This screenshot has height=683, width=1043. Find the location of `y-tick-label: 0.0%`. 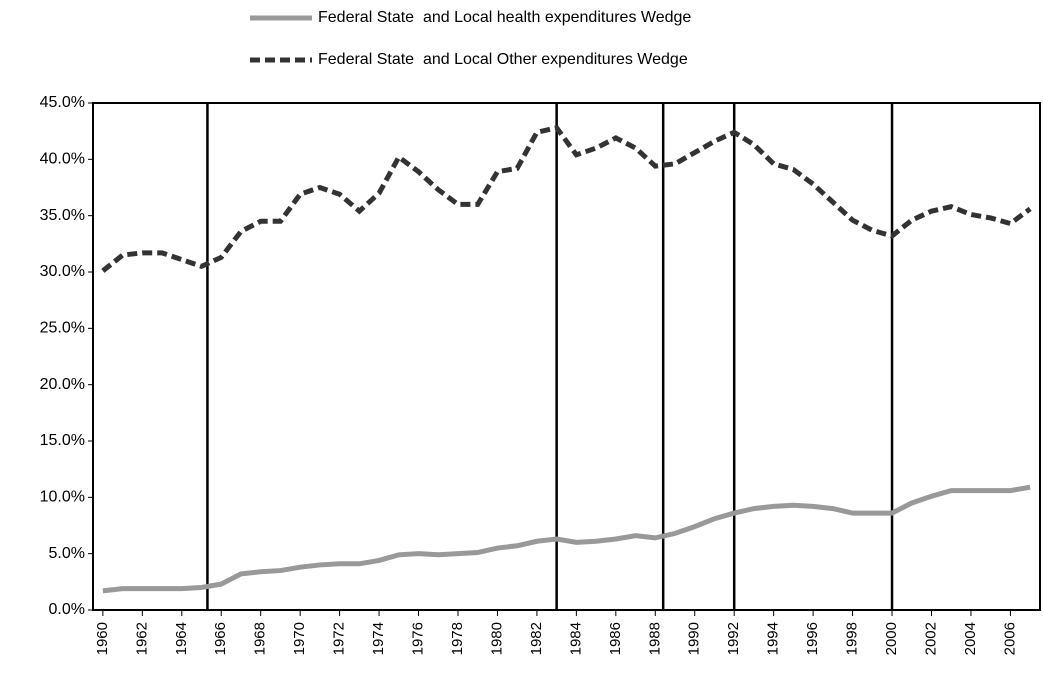

y-tick-label: 0.0% is located at coordinates (67, 609).